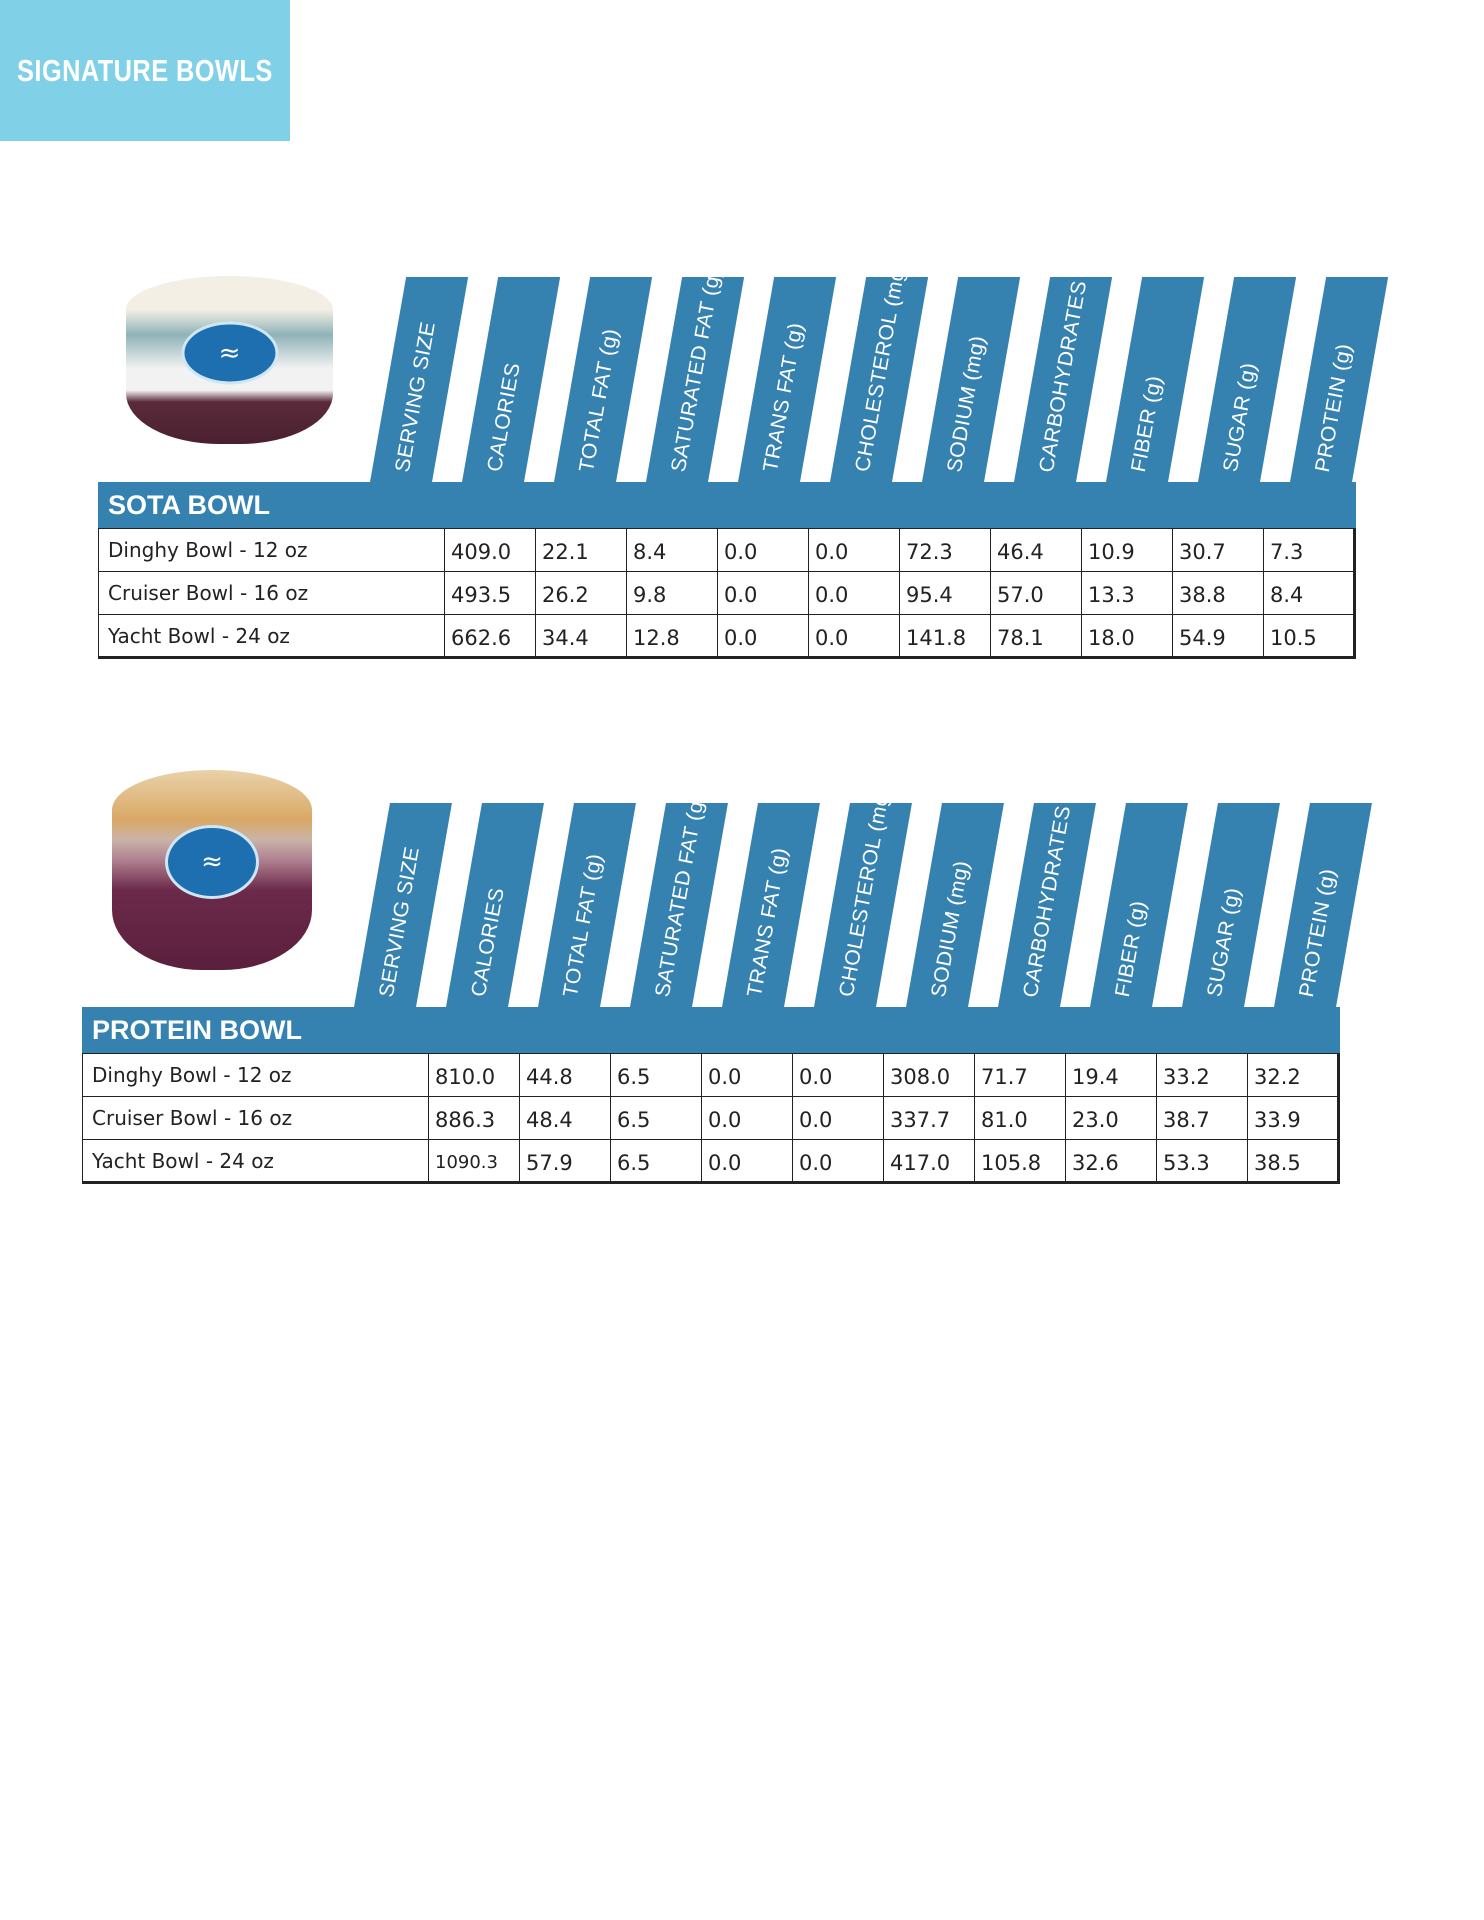  Describe the element at coordinates (929, 1118) in the screenshot. I see `value-cell: 337.7` at that location.